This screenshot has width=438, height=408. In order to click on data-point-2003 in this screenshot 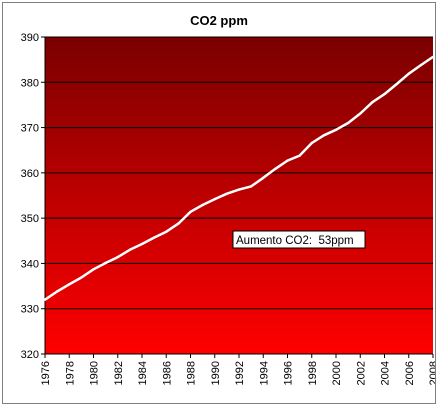, I will do `click(372, 102)`.